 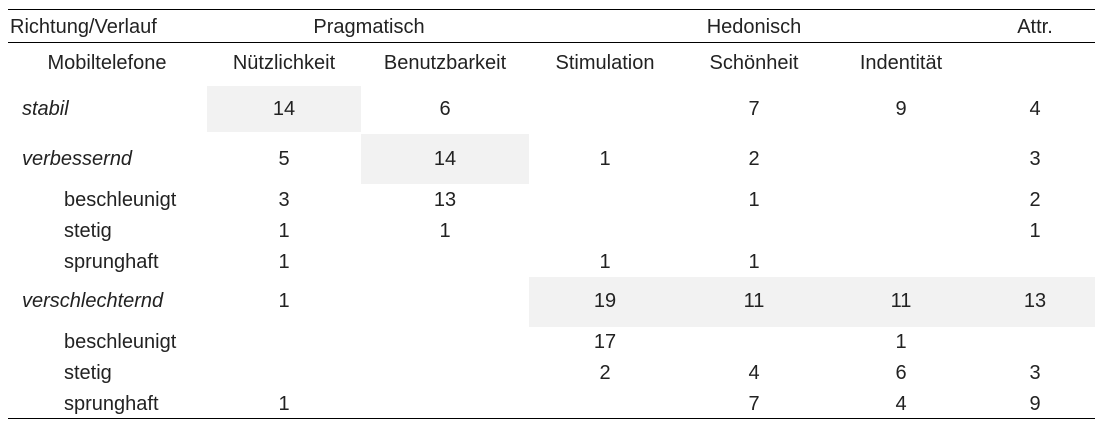 I want to click on column-header: Schönheit, so click(x=754, y=63).